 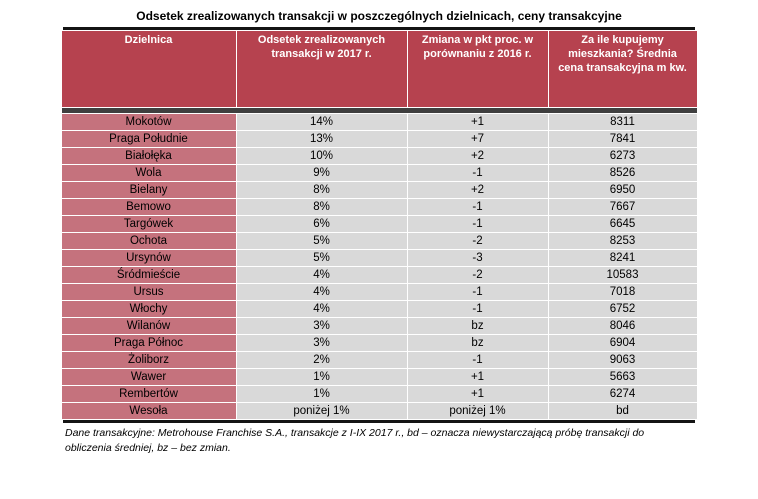 What do you see at coordinates (321, 122) in the screenshot?
I see `value-cell: 14%` at bounding box center [321, 122].